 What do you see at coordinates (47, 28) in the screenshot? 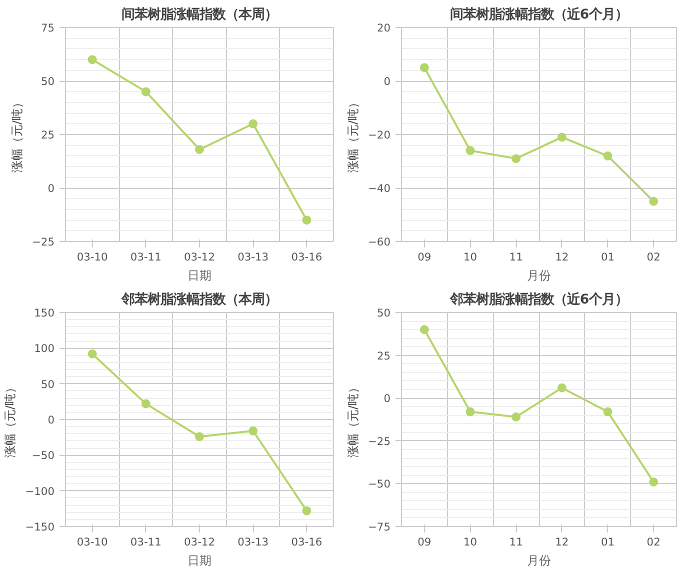
I see `y-tick-label: 75` at bounding box center [47, 28].